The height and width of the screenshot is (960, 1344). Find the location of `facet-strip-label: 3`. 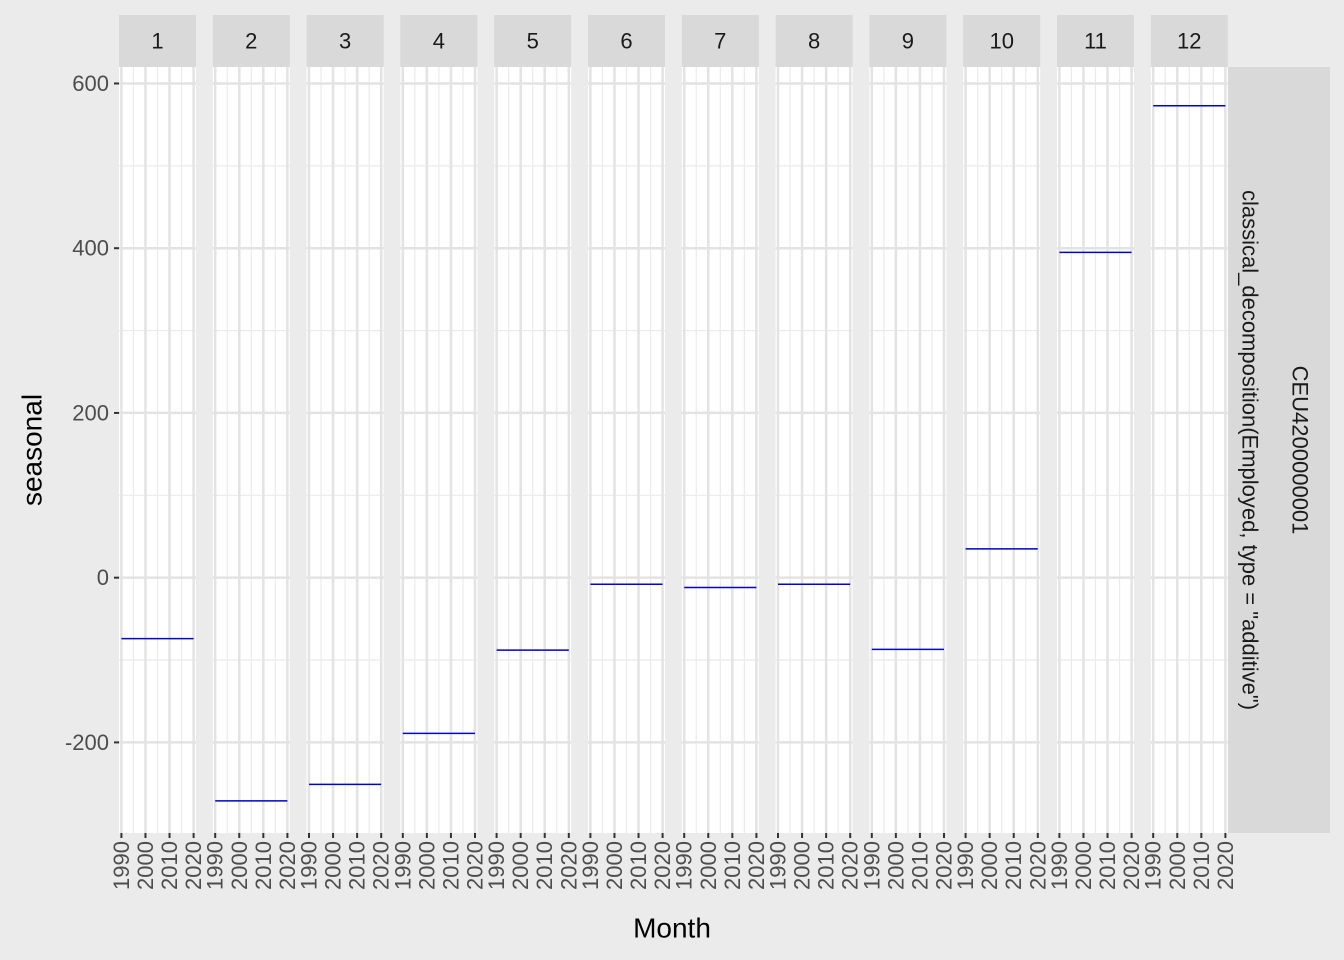

facet-strip-label: 3 is located at coordinates (345, 41).